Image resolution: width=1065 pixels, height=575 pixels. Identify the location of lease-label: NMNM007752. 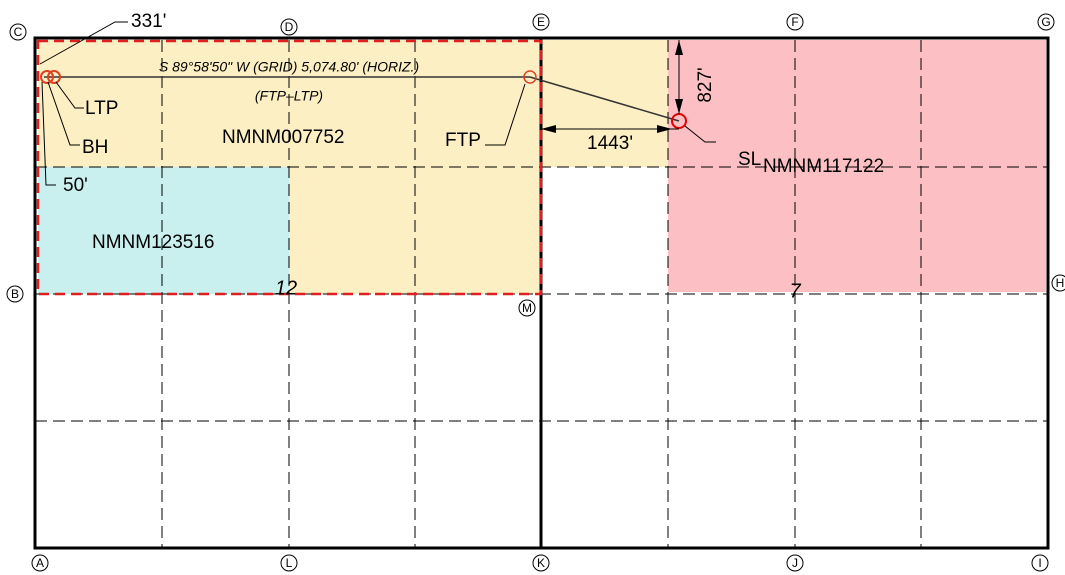
(283, 137).